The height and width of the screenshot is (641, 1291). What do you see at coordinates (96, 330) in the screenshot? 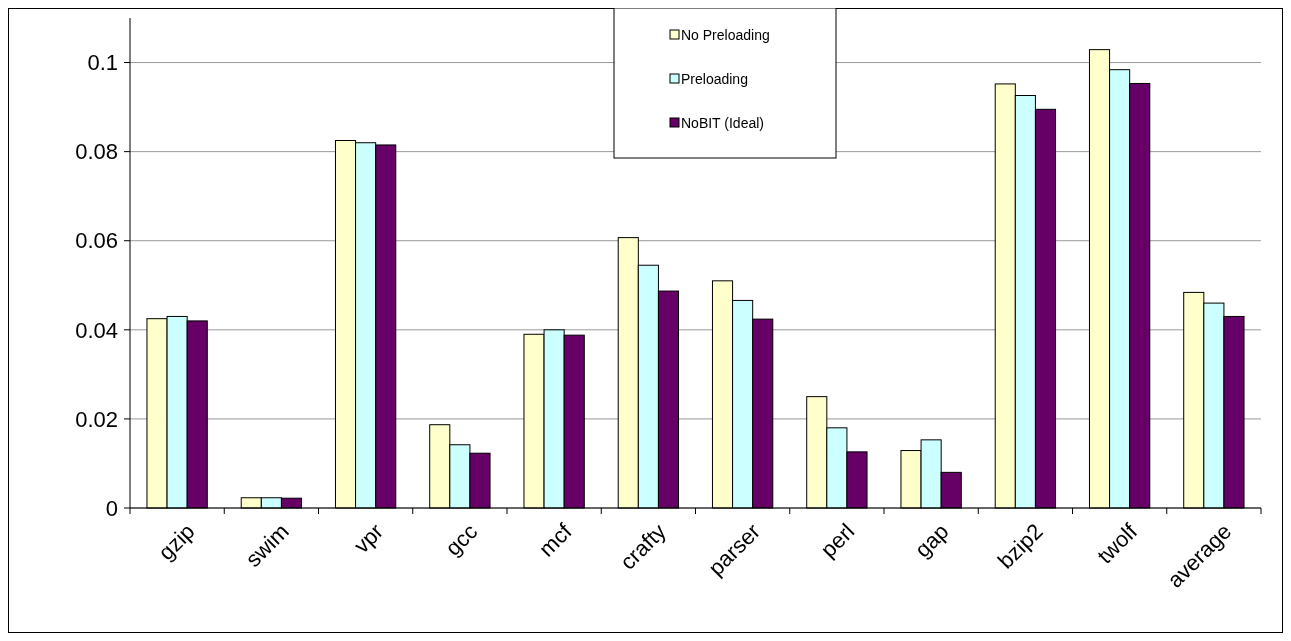
I see `y-tick-label: 0.04` at bounding box center [96, 330].